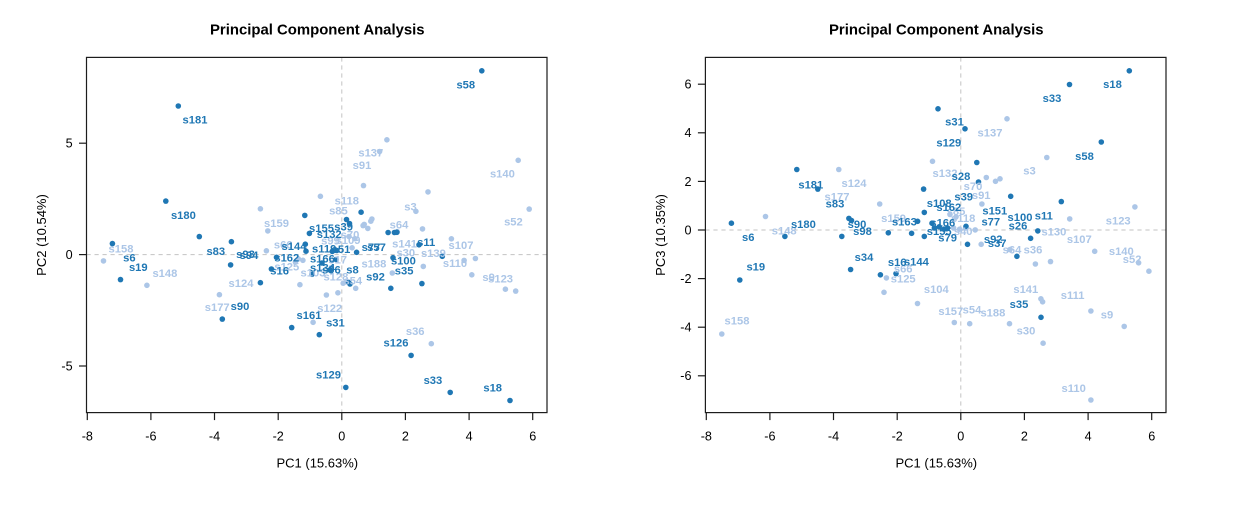 The width and height of the screenshot is (1238, 505). What do you see at coordinates (755, 267) in the screenshot?
I see `svg-text: s19` at bounding box center [755, 267].